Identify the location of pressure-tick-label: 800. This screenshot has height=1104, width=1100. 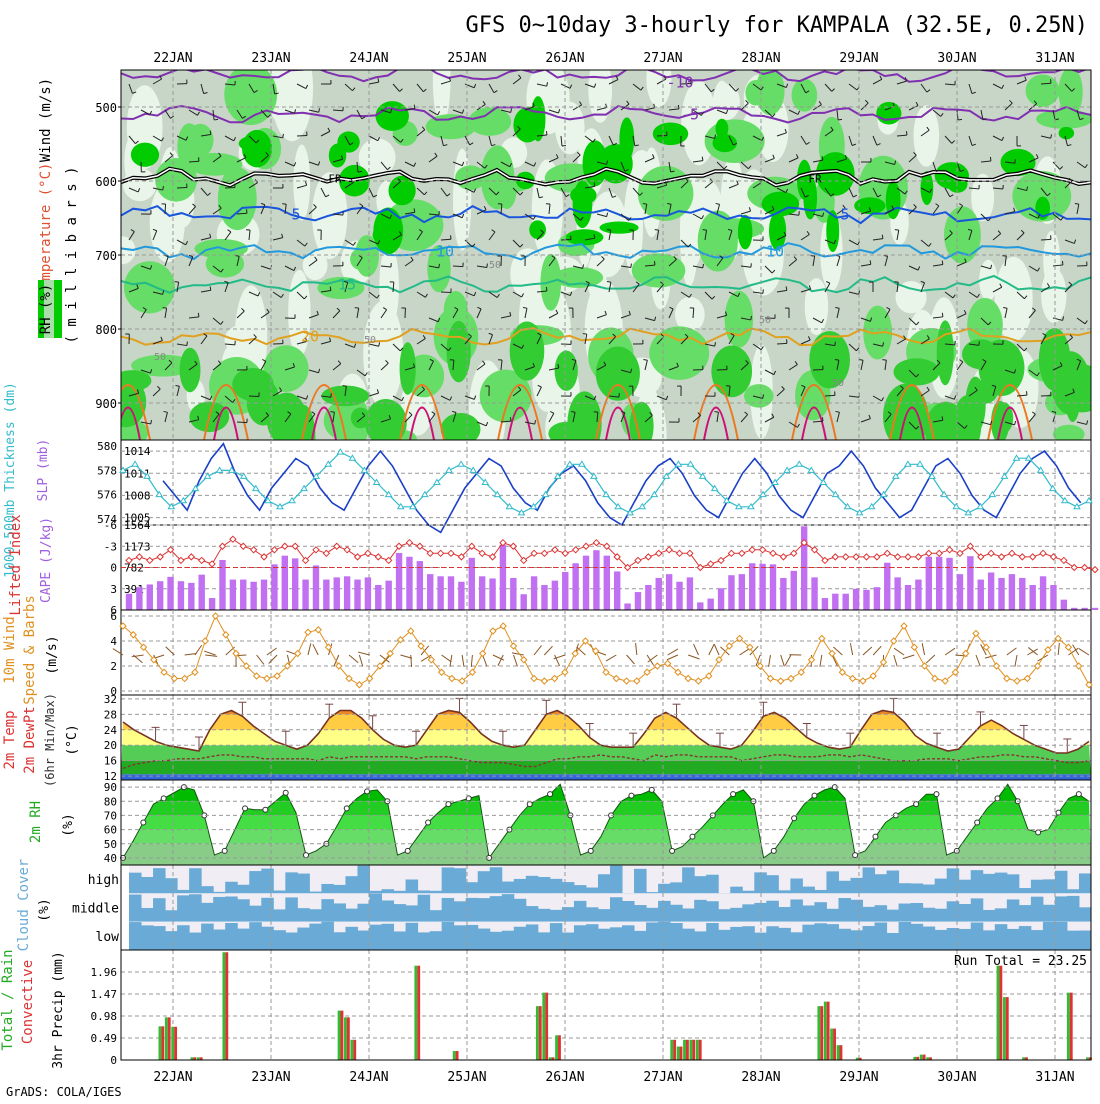
(106, 330).